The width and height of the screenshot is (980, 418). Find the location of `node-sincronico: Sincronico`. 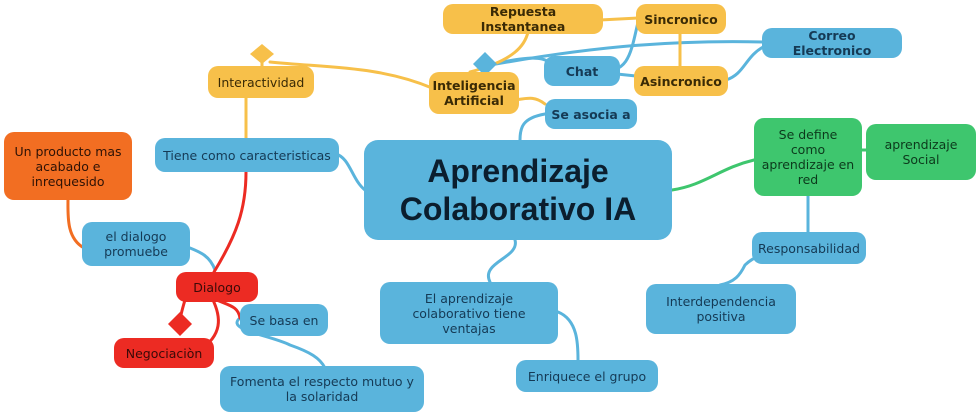

node-sincronico: Sincronico is located at coordinates (681, 19).